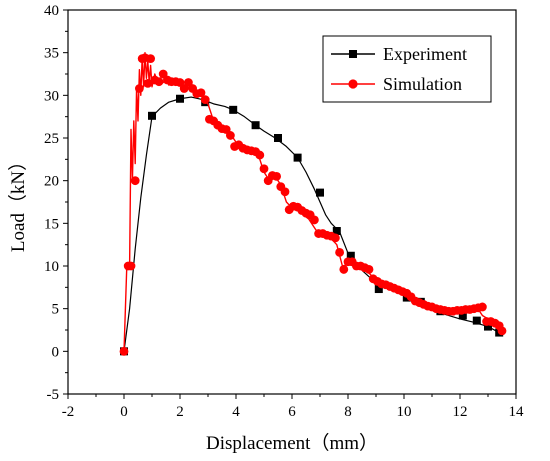 The width and height of the screenshot is (550, 461). I want to click on y-tick-label: 15, so click(51, 224).